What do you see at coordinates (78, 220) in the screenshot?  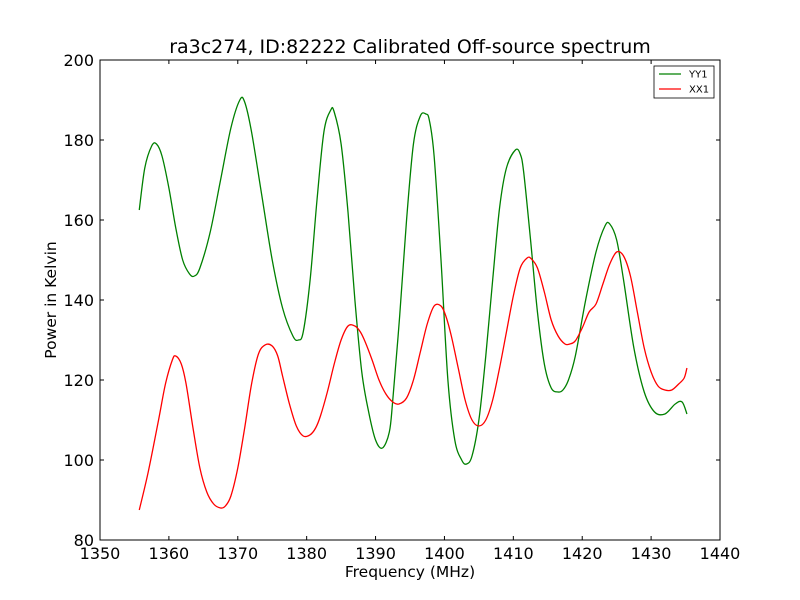 I see `y-tick-label: 160` at bounding box center [78, 220].